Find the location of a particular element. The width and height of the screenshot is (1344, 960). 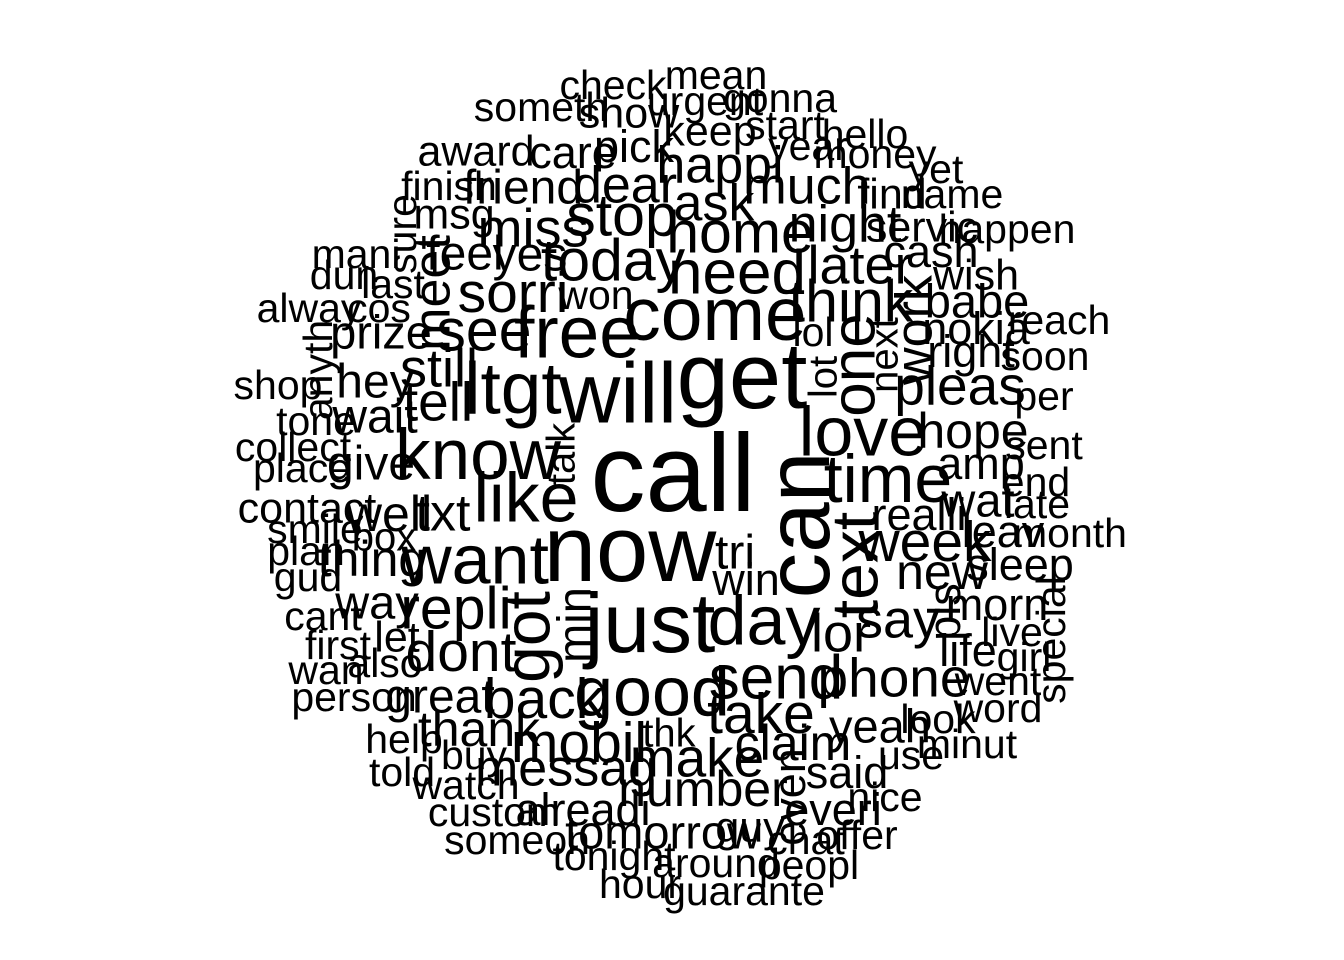

word-tri: tri is located at coordinates (735, 553).